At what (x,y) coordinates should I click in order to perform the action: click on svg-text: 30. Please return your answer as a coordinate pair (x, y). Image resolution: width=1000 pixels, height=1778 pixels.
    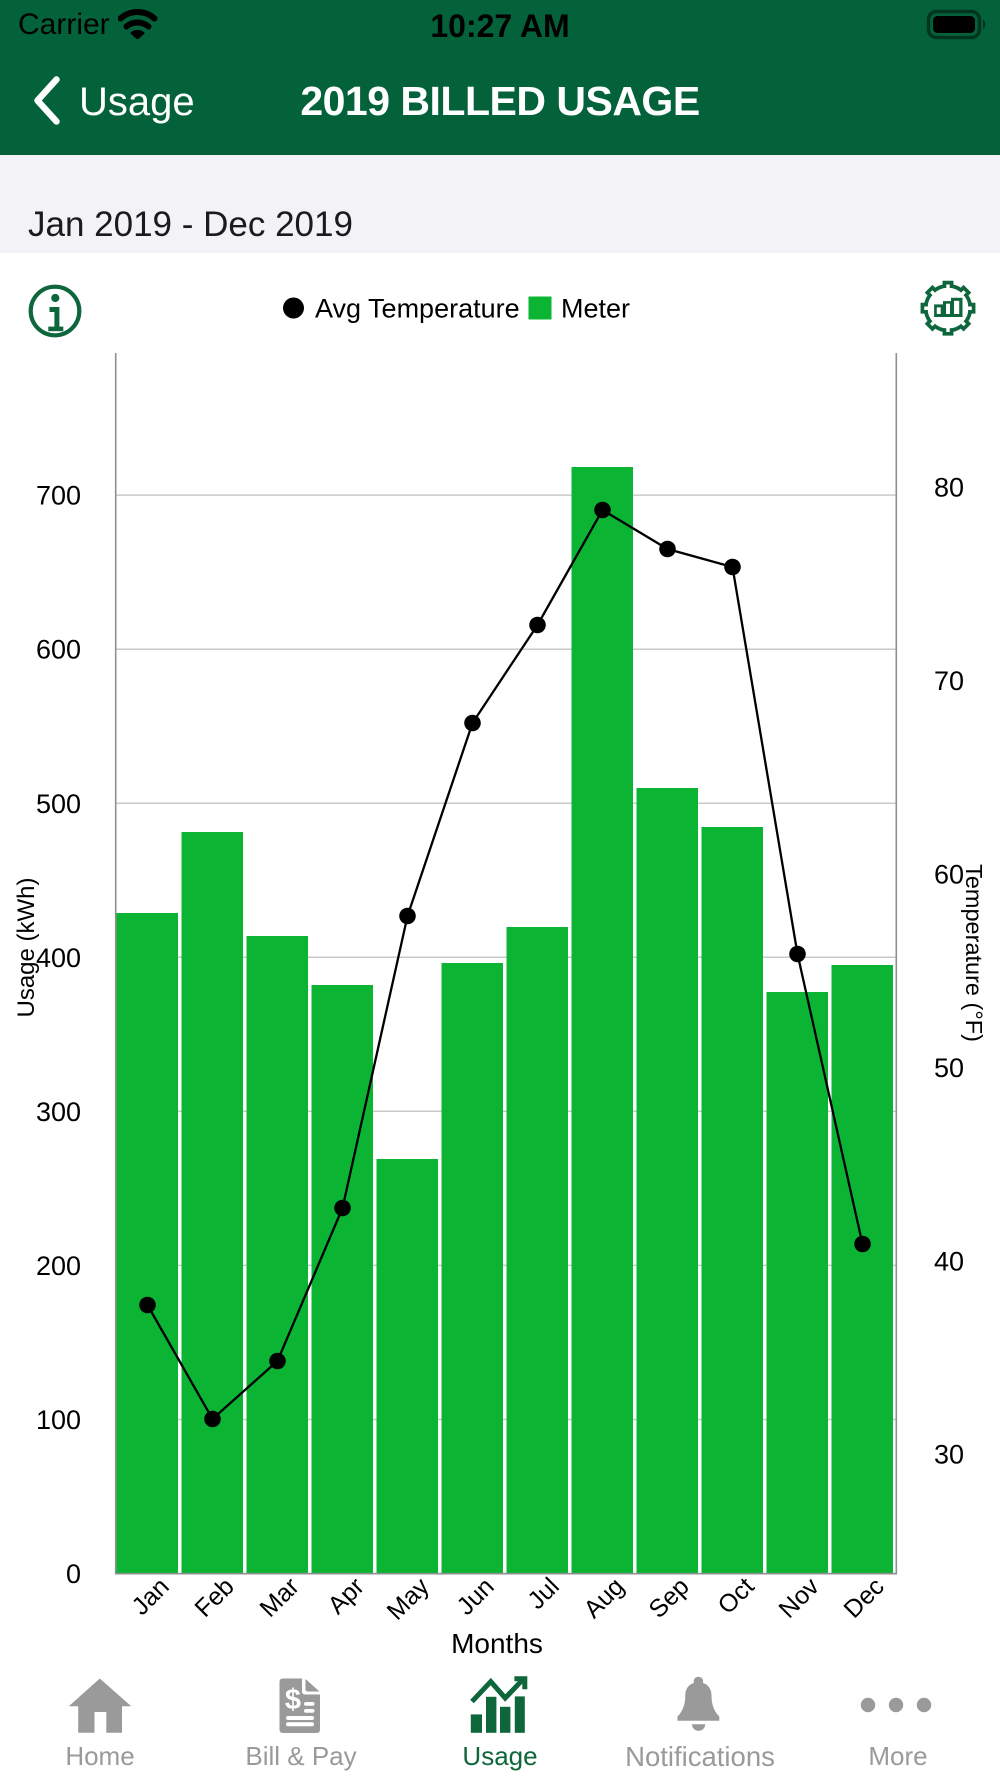
    Looking at the image, I should click on (949, 1455).